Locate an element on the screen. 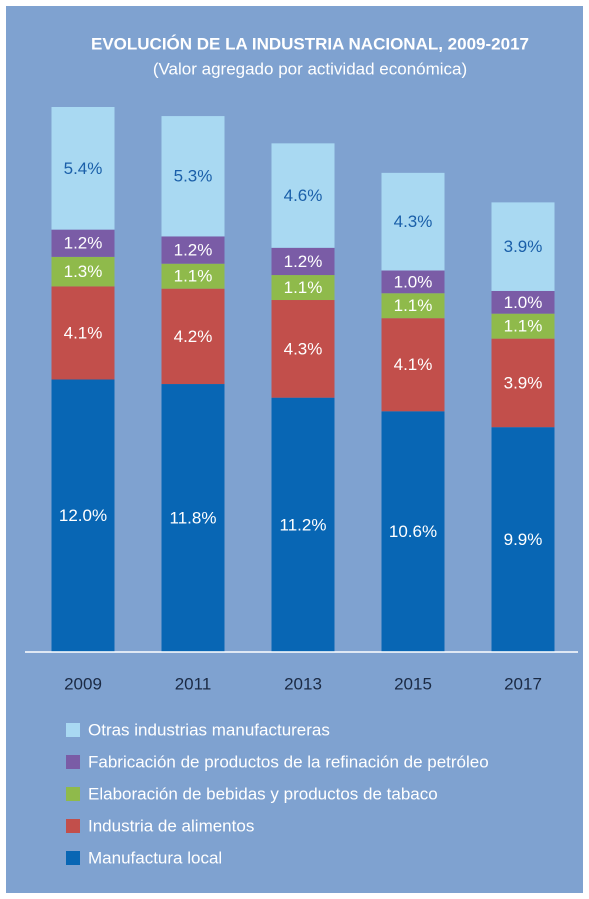 The image size is (589, 899). value-label: 10.6% is located at coordinates (413, 531).